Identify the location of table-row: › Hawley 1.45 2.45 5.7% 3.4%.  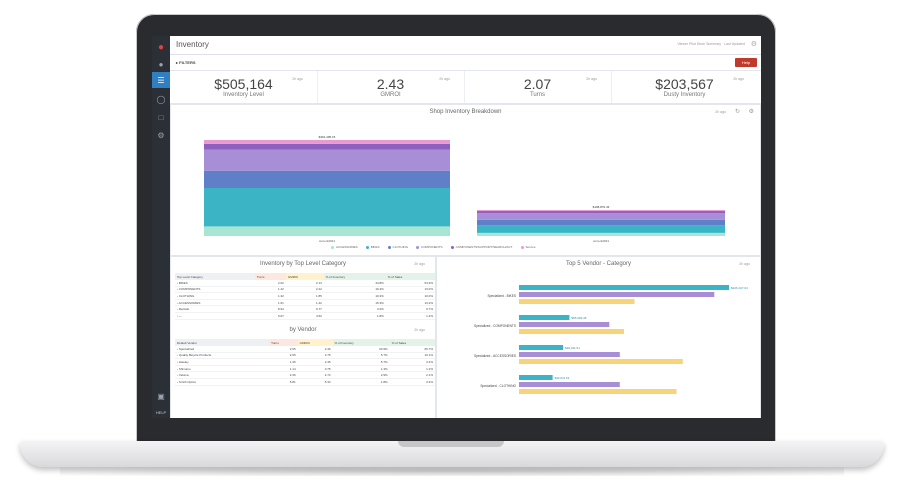
(305, 362).